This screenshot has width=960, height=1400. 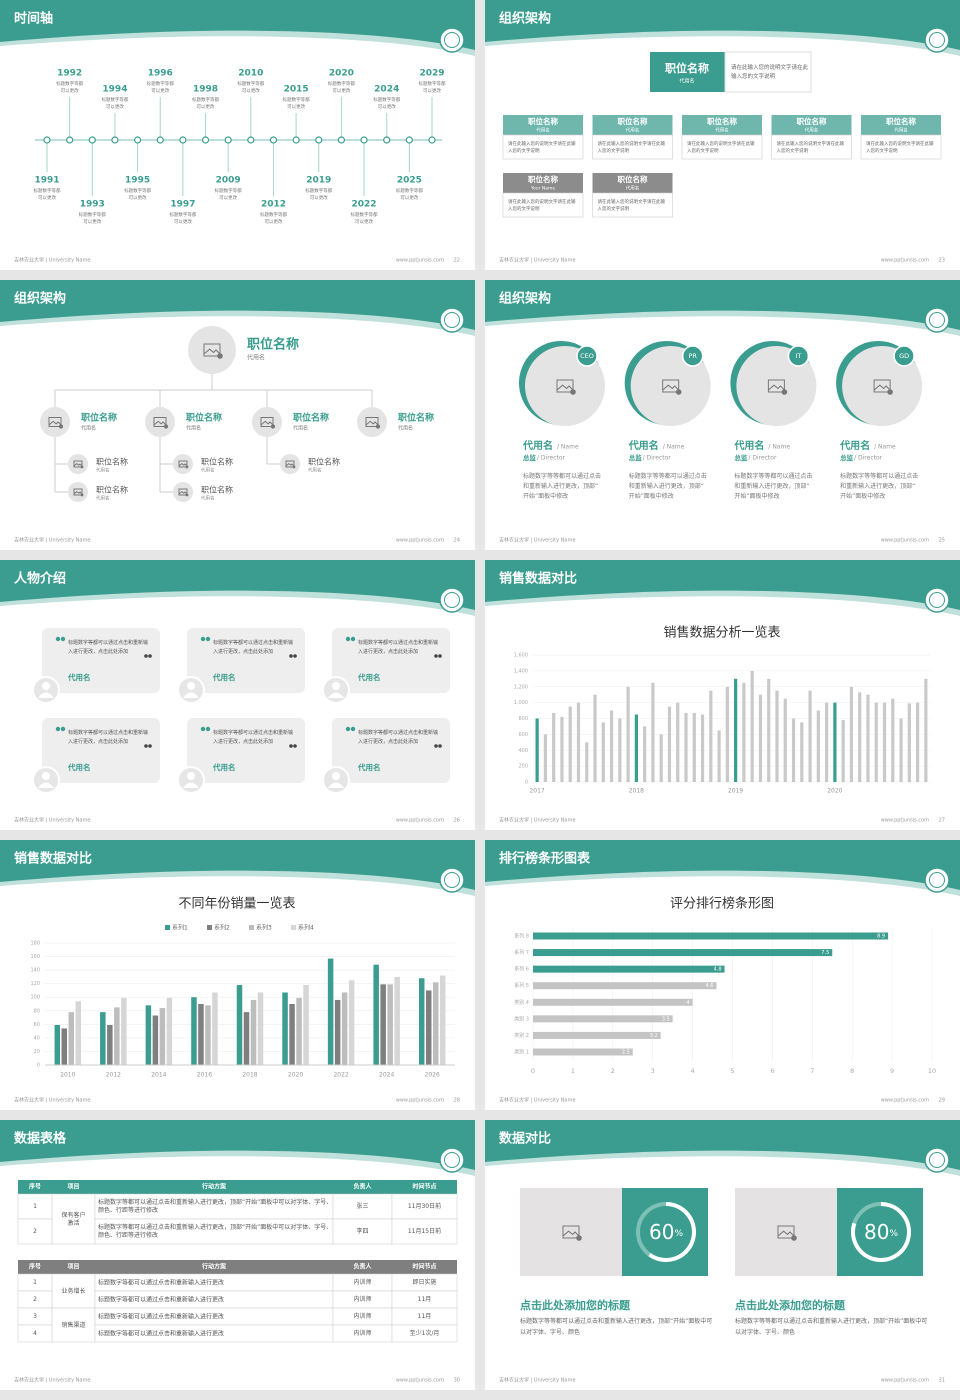 I want to click on text-line: 以对字体、字号、颜色, so click(x=765, y=1332).